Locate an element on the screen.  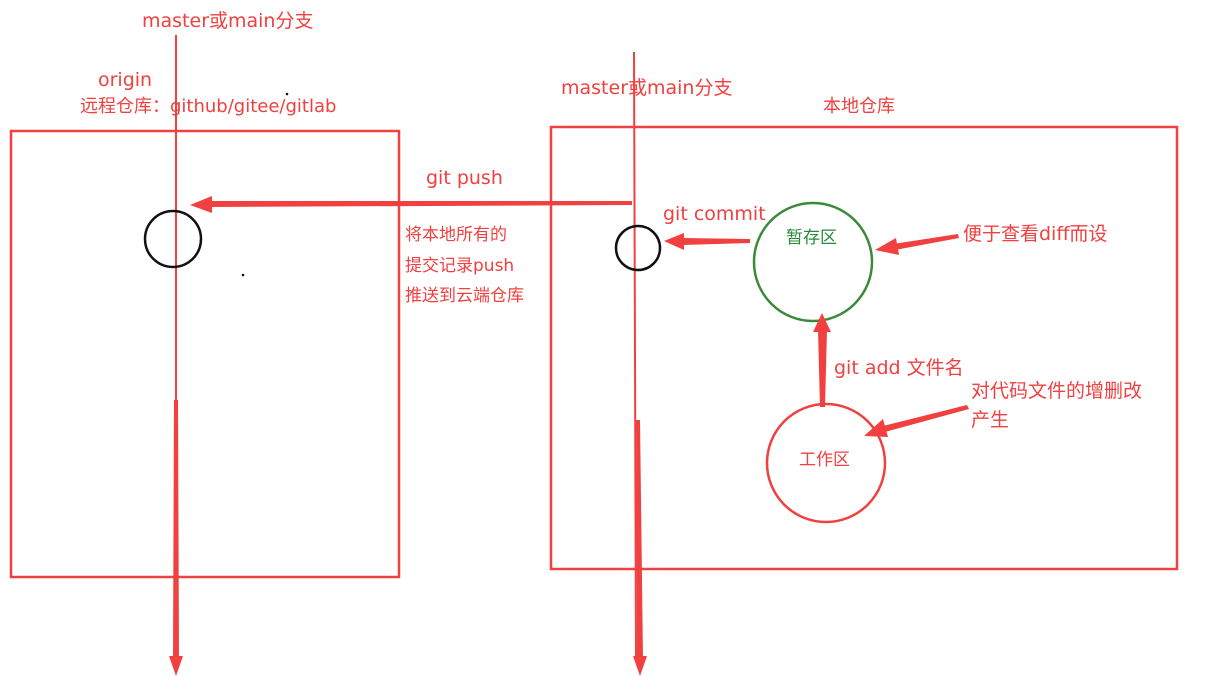
push-note-line-3: 推送到云端仓库 is located at coordinates (464, 296).